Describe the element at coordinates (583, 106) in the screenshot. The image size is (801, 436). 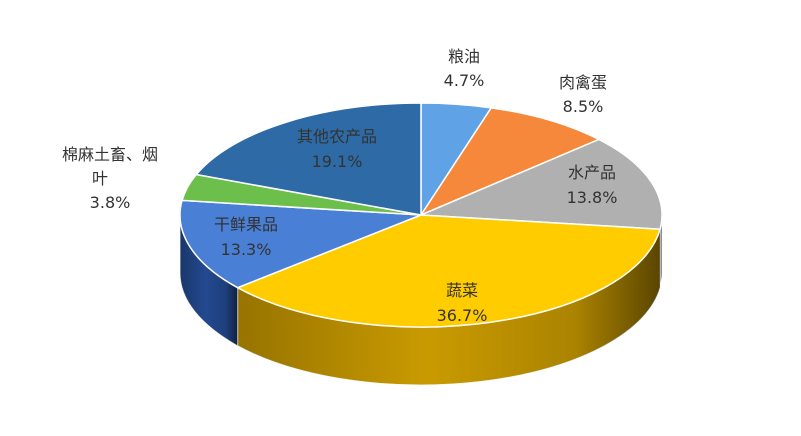
I see `slice-value-1: 8.5%` at that location.